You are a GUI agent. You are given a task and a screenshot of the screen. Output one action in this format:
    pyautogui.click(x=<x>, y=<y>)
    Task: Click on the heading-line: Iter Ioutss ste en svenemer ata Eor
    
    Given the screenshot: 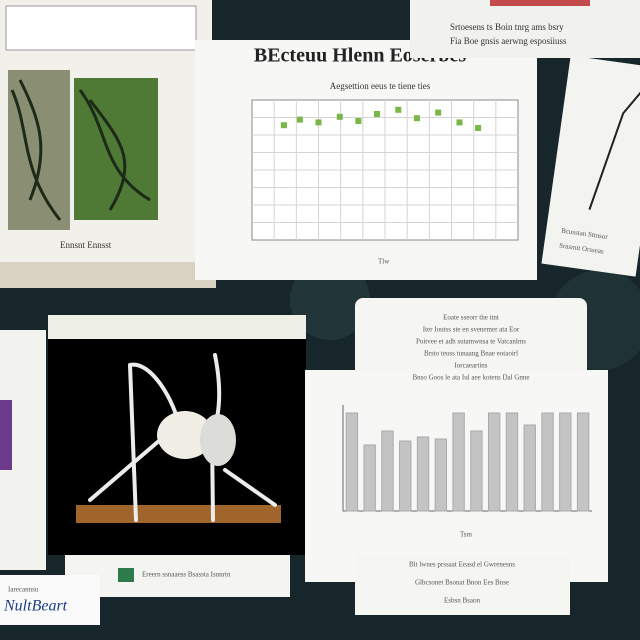 What is the action you would take?
    pyautogui.click(x=471, y=330)
    